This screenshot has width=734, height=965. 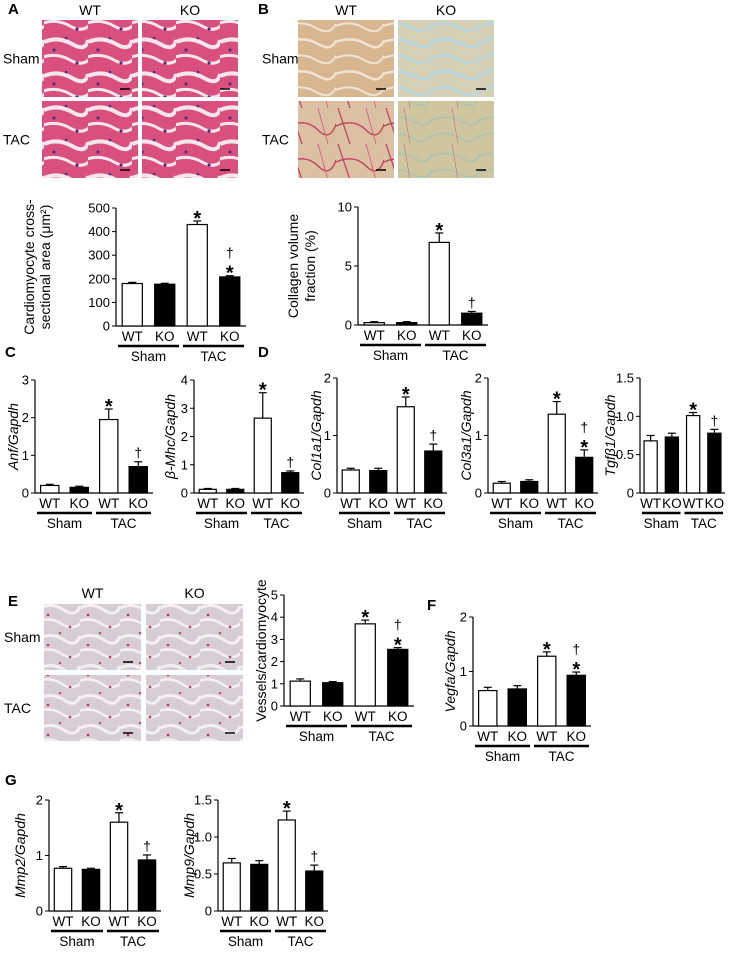 I want to click on micrograph-panel-E: WT KO Sham TAC, so click(x=123, y=663).